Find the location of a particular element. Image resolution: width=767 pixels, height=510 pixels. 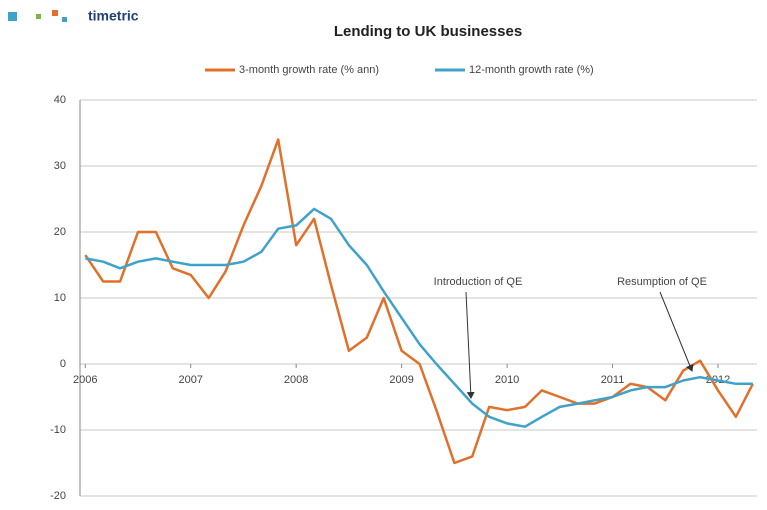

x-tick-label: 2010 is located at coordinates (507, 380).